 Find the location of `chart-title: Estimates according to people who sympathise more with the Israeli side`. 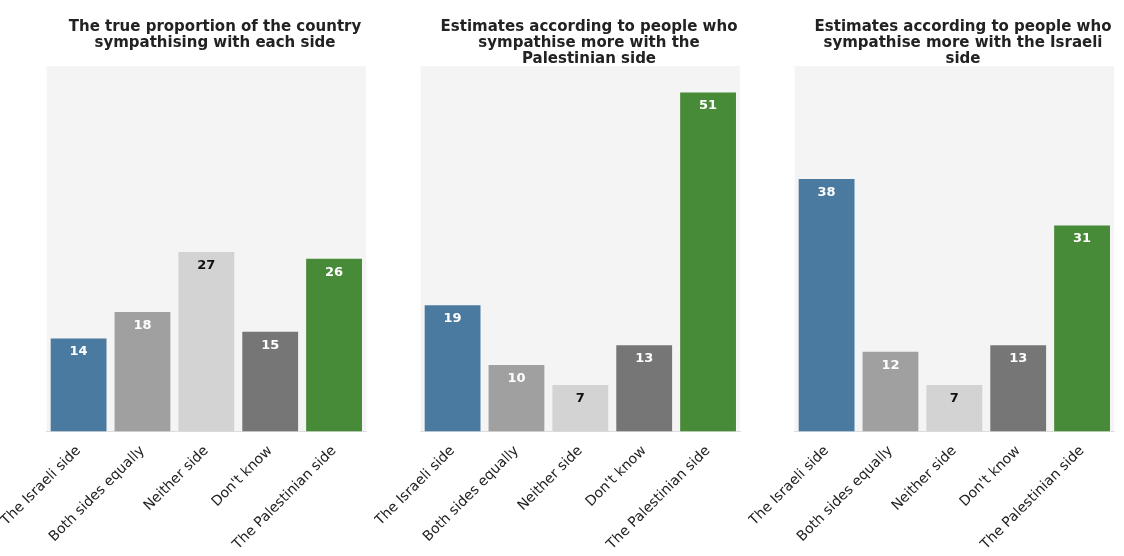

chart-title: Estimates according to people who sympathise more with the Israeli side is located at coordinates (963, 41).